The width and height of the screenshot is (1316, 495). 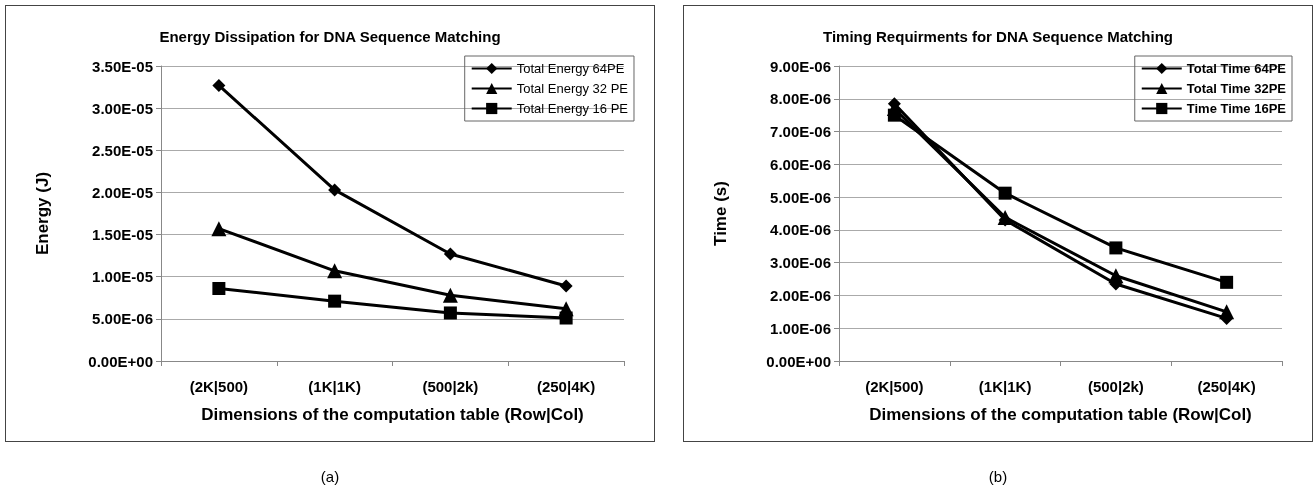 I want to click on y-tick-label: 3.50E-05, so click(x=122, y=66).